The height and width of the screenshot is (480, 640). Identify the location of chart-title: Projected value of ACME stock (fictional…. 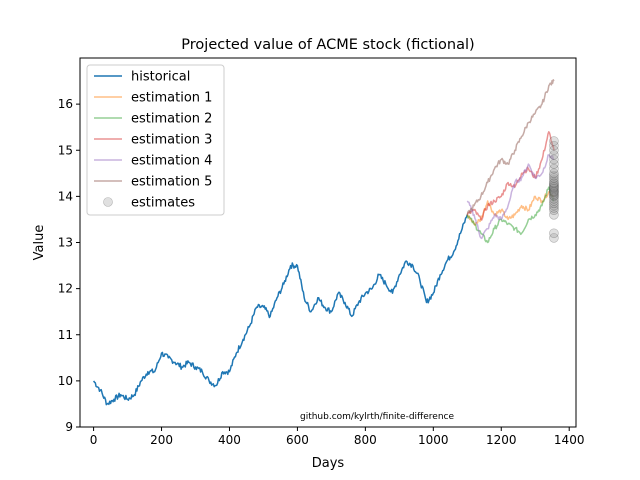
(327, 45).